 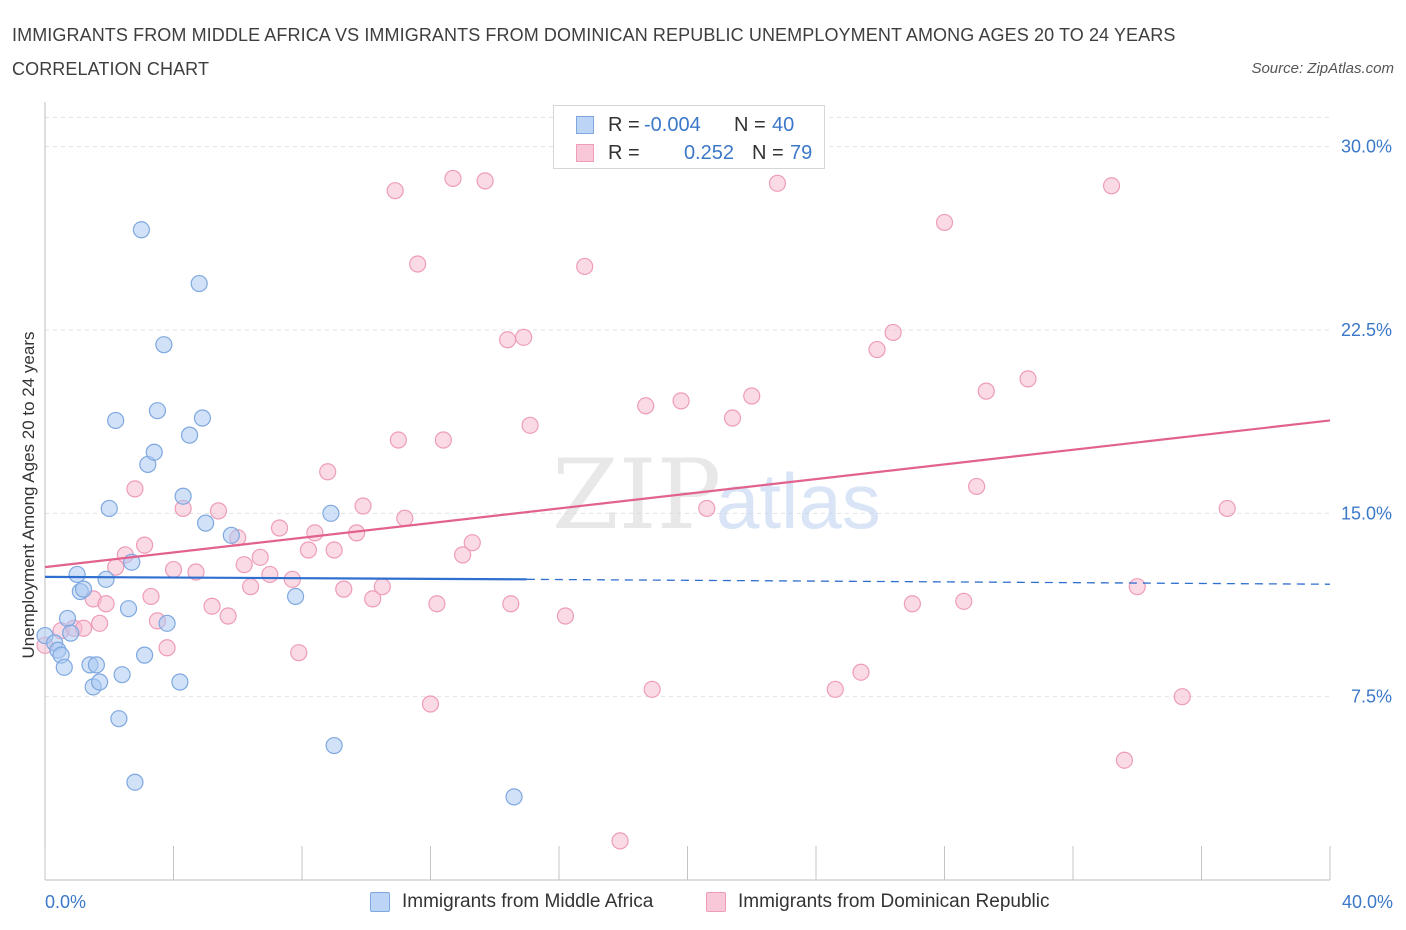 What do you see at coordinates (28, 495) in the screenshot?
I see `y-axis-label: Unemployment Among Ages 20 to 24 years` at bounding box center [28, 495].